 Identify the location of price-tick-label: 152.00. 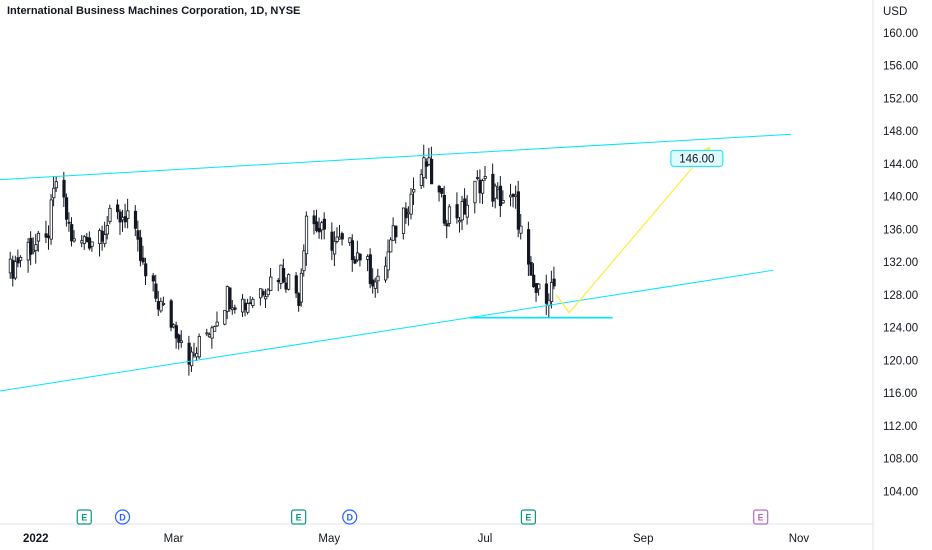
(900, 99).